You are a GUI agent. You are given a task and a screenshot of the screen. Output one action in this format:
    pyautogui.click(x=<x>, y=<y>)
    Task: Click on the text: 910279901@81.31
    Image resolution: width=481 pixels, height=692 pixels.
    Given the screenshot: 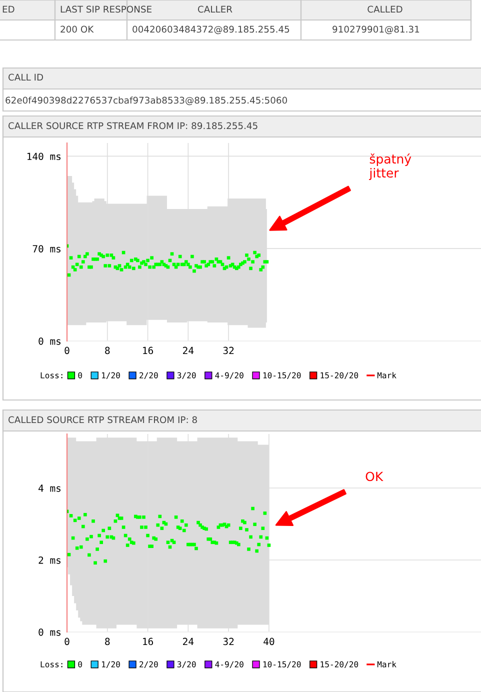 What is the action you would take?
    pyautogui.click(x=376, y=30)
    